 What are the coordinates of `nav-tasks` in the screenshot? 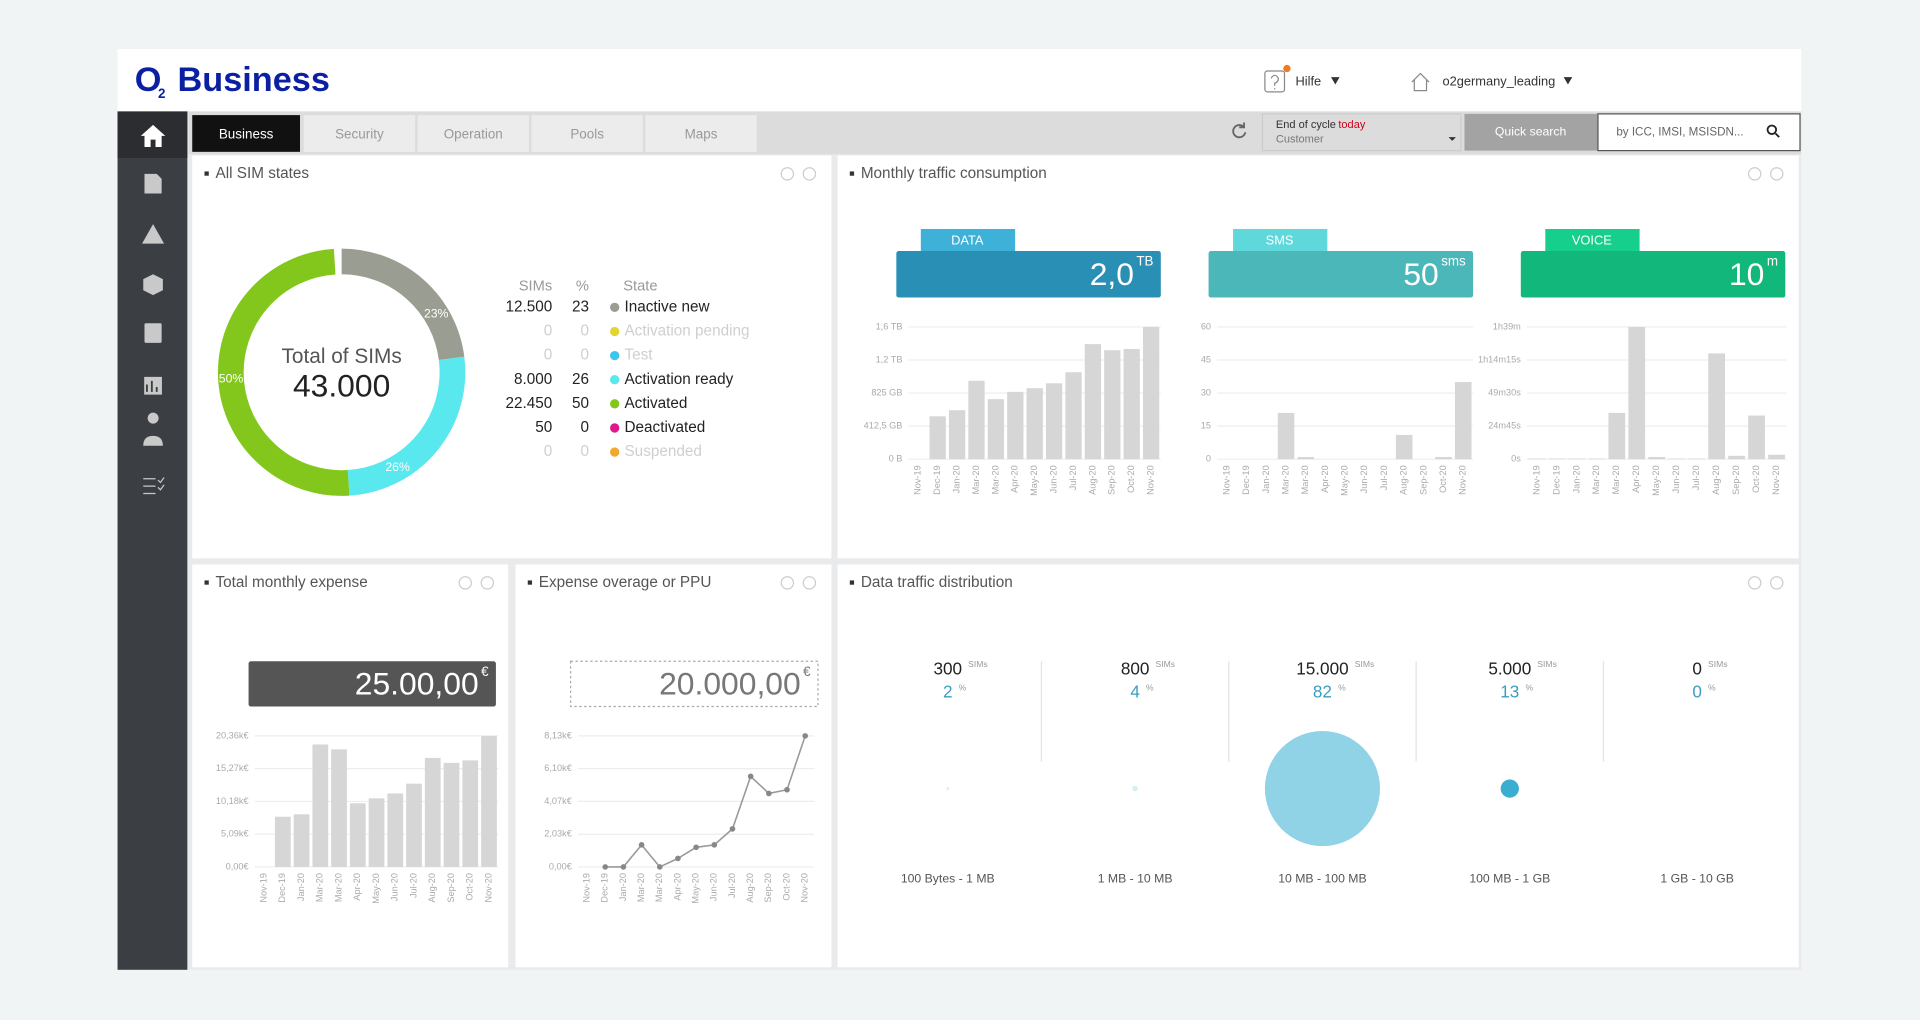 It's located at (154, 486).